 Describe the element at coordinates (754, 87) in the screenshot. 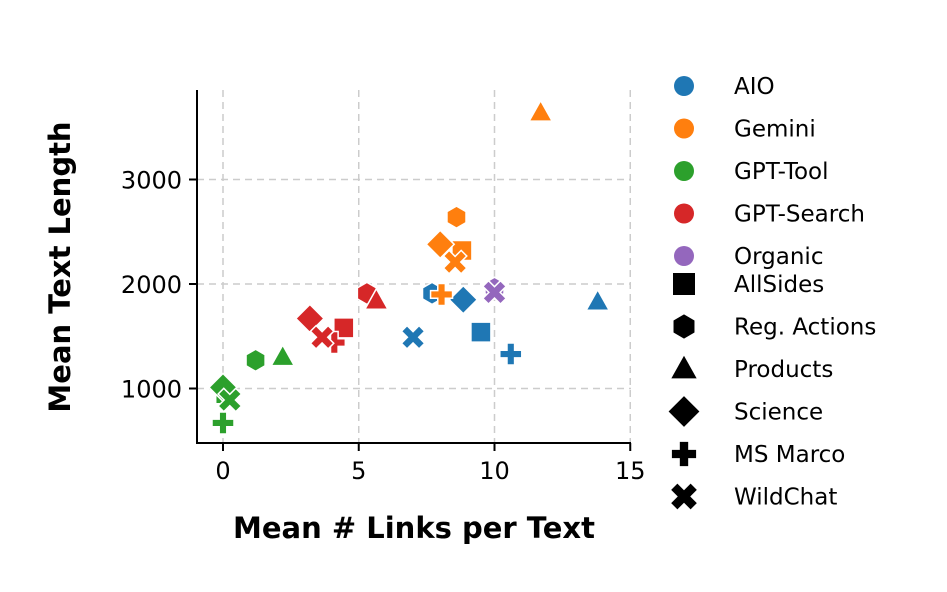

I see `legend-label: AIO` at that location.